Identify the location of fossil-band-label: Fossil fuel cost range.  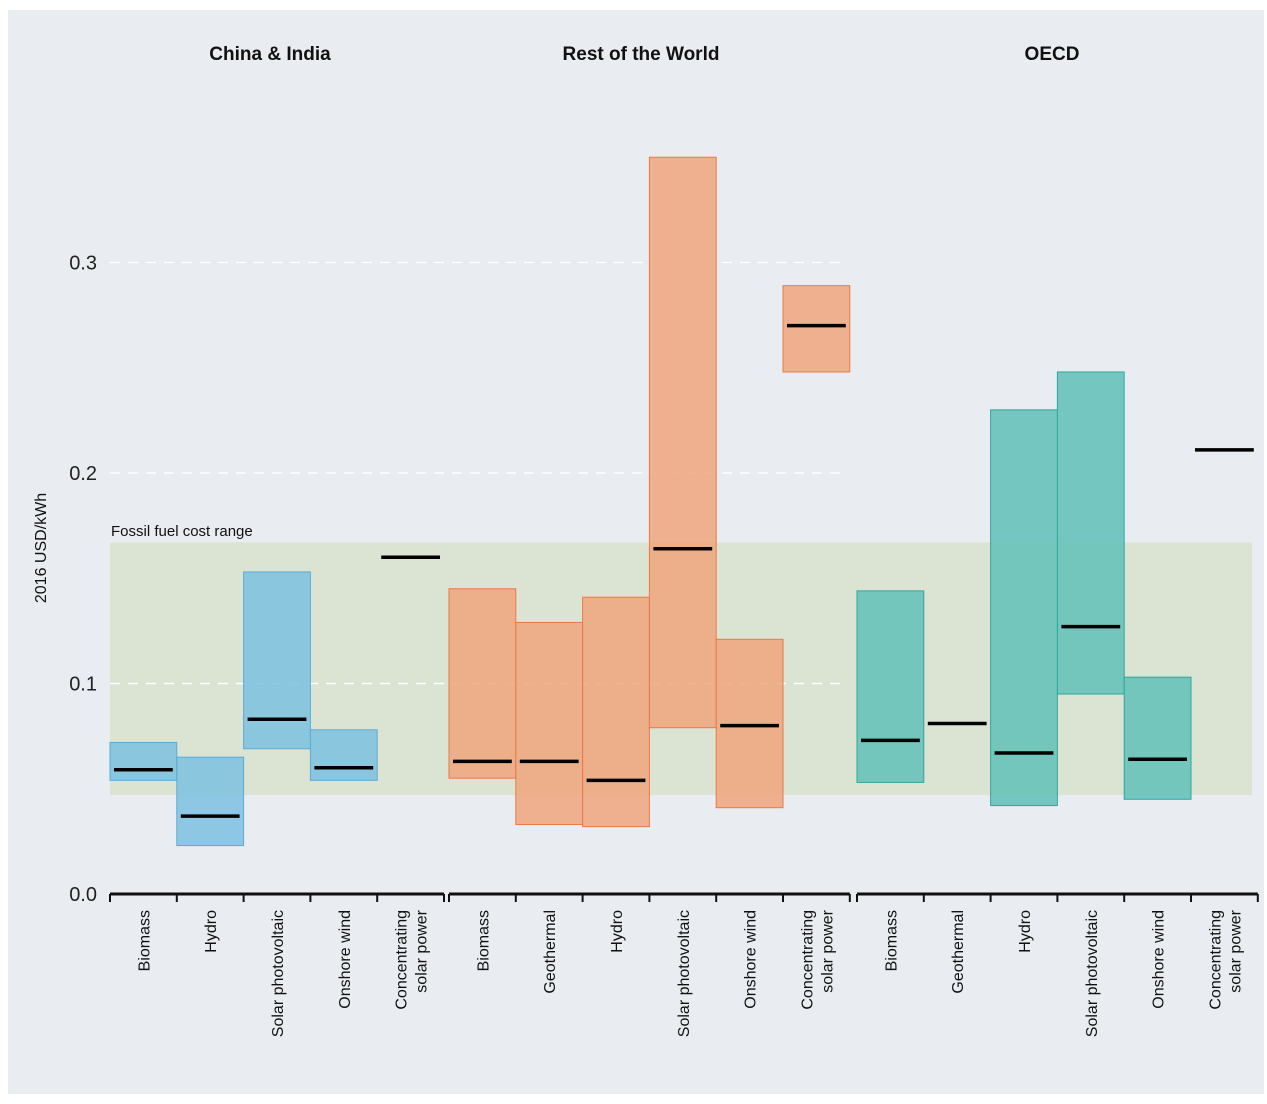
(182, 531).